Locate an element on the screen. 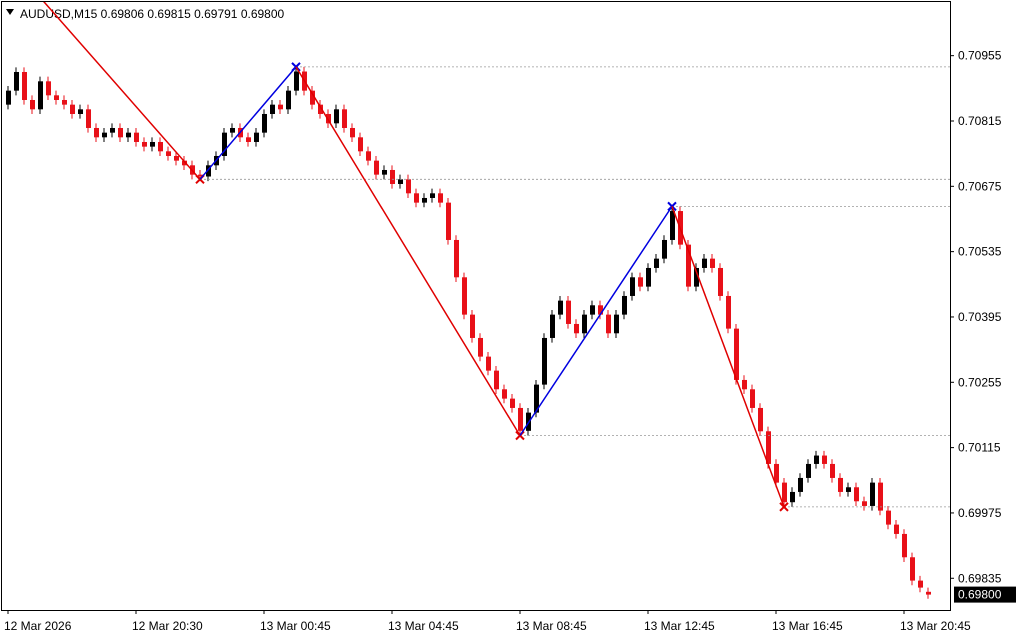  y-tick-label: 0.70115 is located at coordinates (979, 448).